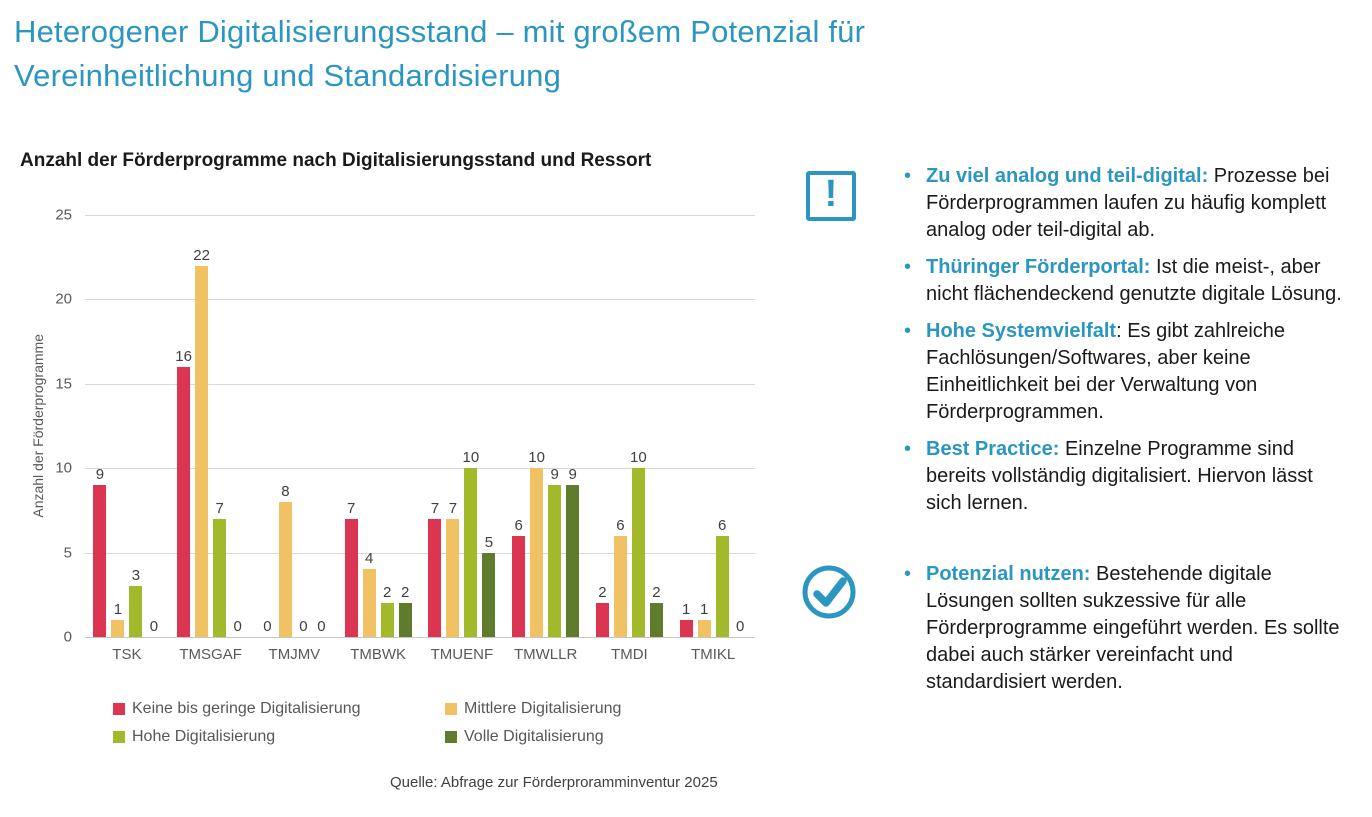 The width and height of the screenshot is (1372, 817). What do you see at coordinates (63, 384) in the screenshot?
I see `y-tick-label: 15` at bounding box center [63, 384].